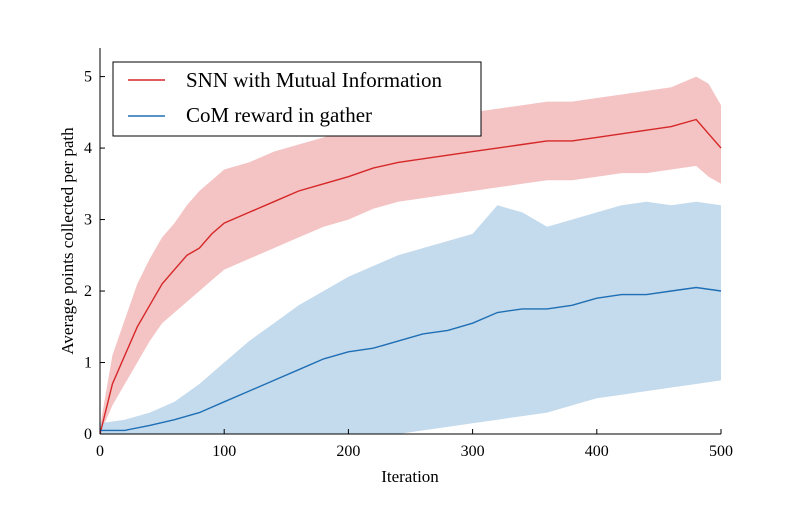  I want to click on y-tick-label: 2, so click(88, 291).